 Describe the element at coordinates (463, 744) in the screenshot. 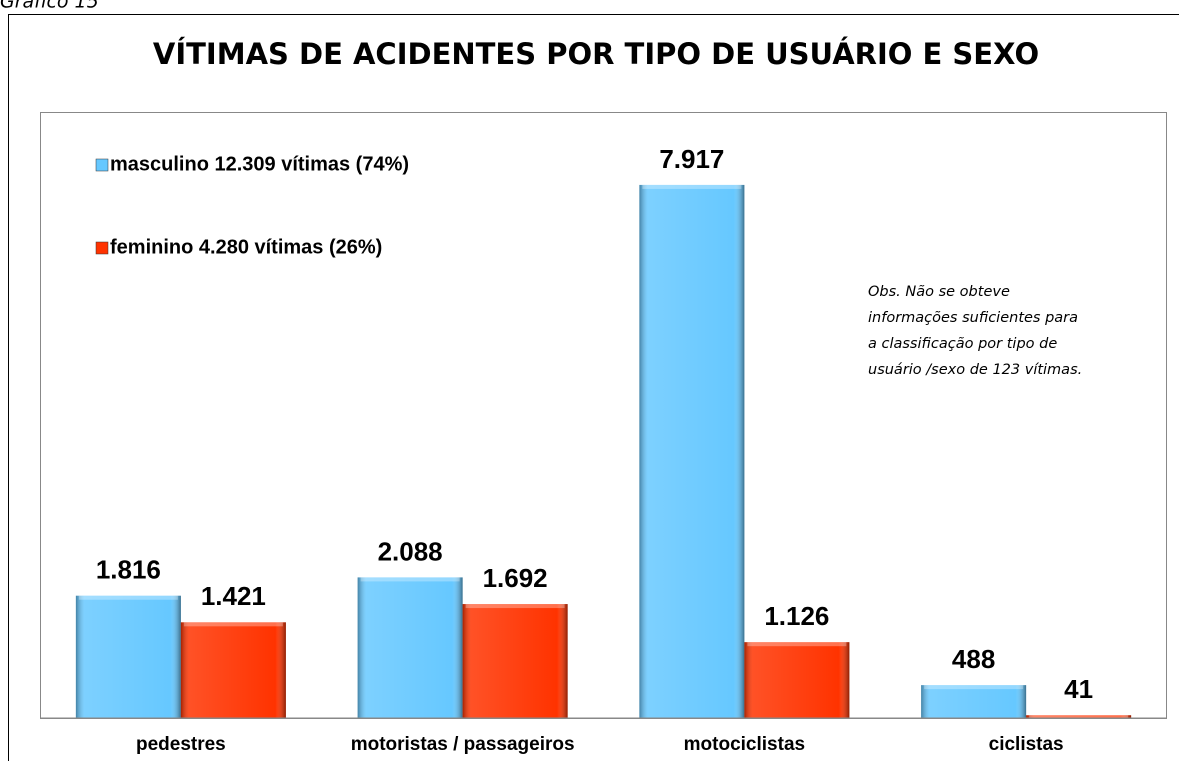

I see `x-tick-label: motoristas / passageiros` at that location.